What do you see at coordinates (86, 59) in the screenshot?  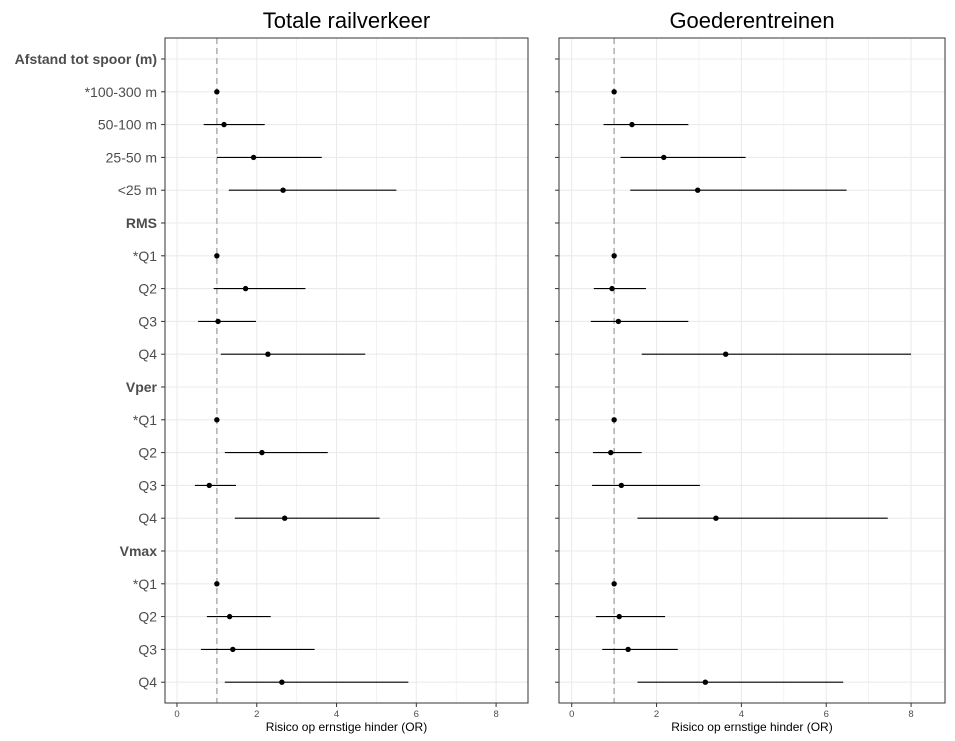 I see `group-header-label: Afstand tot spoor (m)` at bounding box center [86, 59].